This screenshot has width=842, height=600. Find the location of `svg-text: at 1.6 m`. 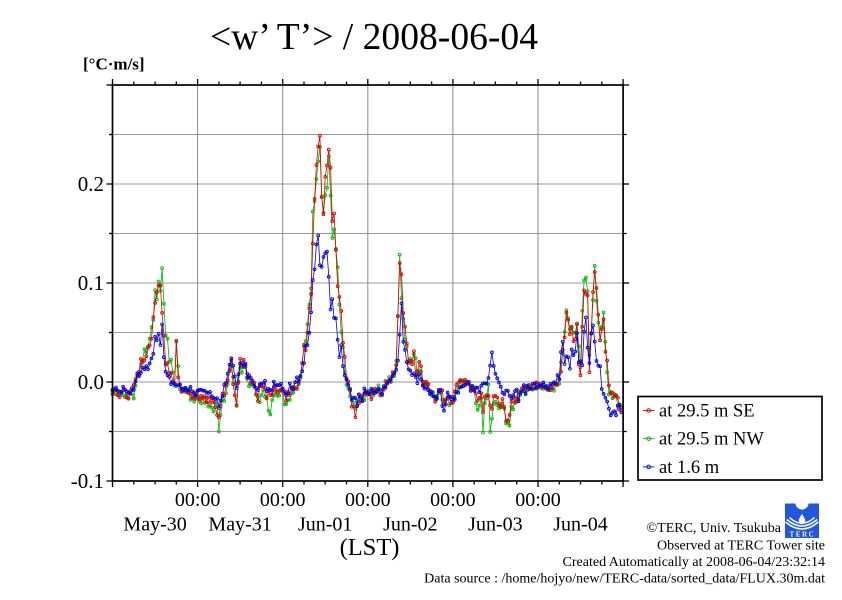

svg-text: at 1.6 m is located at coordinates (689, 468).